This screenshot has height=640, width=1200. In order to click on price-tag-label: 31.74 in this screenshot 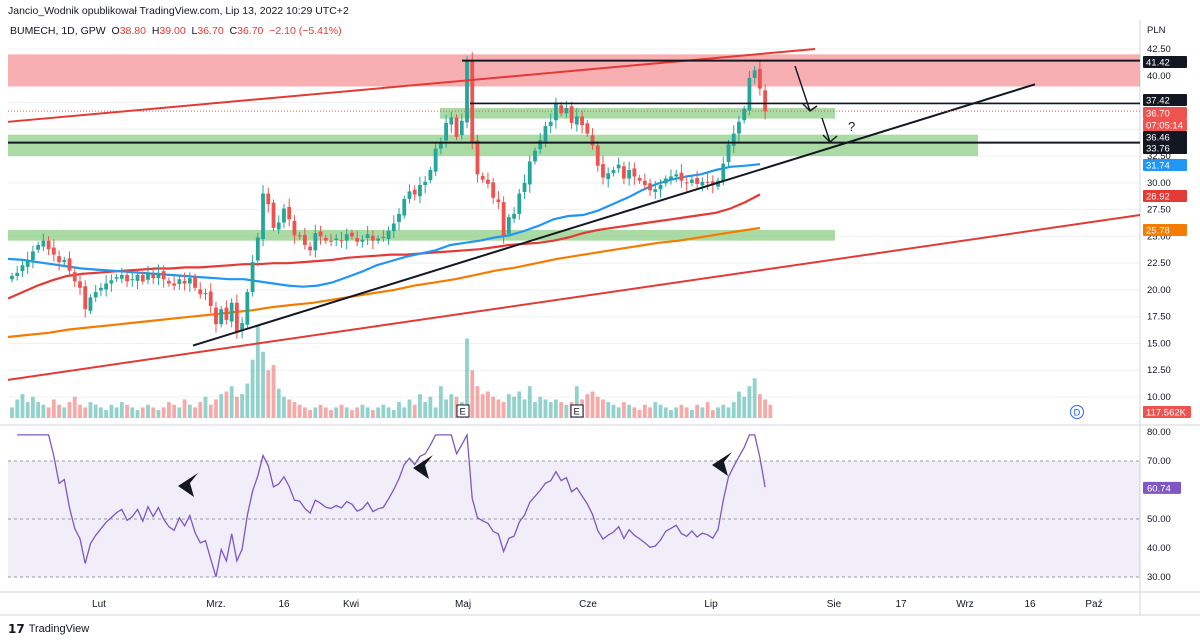, I will do `click(1158, 166)`.